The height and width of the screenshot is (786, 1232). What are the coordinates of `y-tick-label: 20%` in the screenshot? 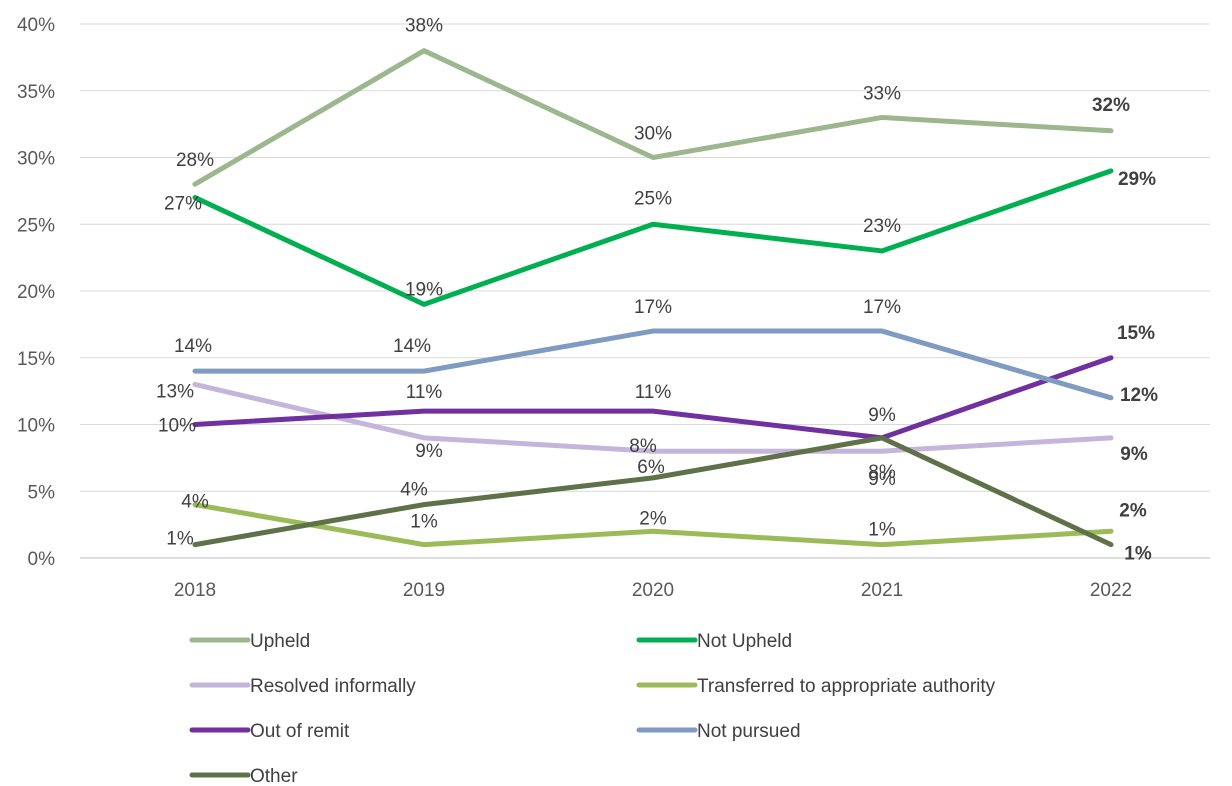 It's located at (36, 292).